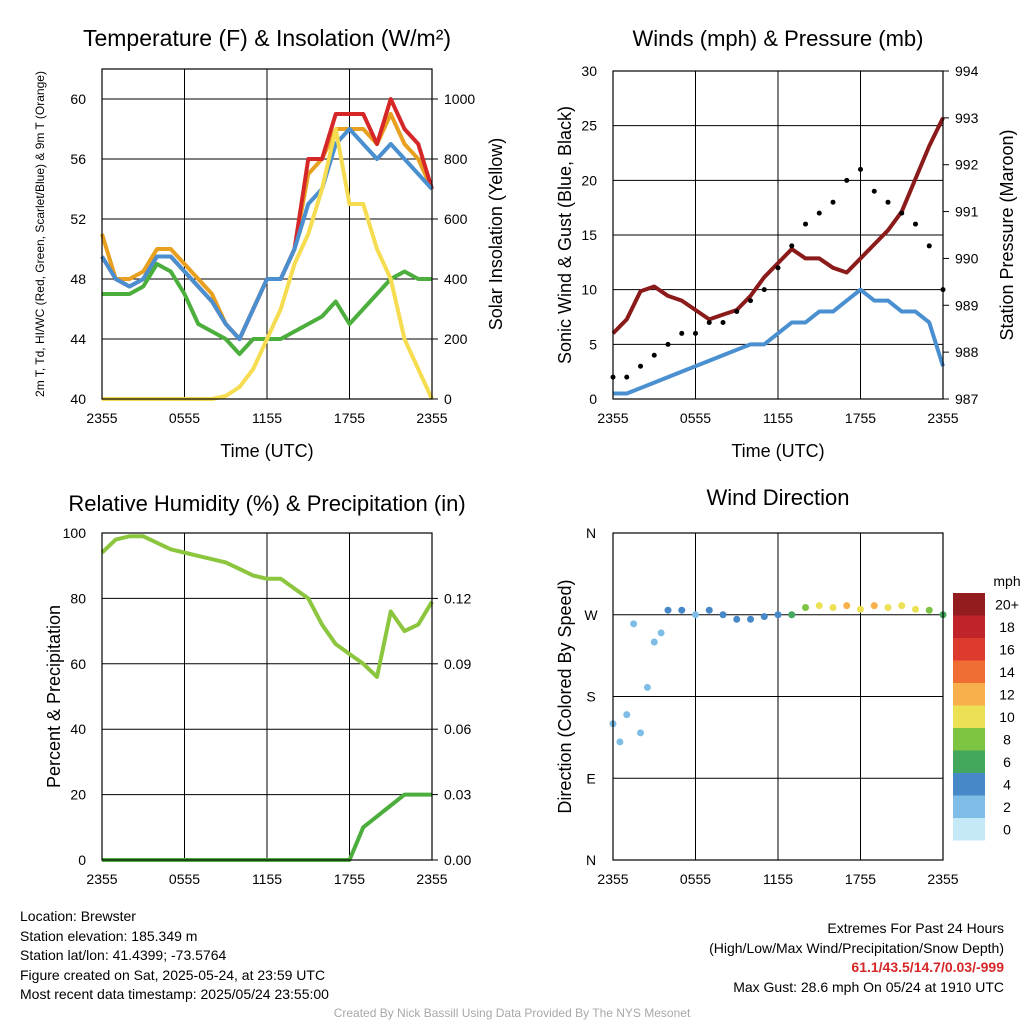 This screenshot has height=1024, width=1024. What do you see at coordinates (777, 497) in the screenshot?
I see `chart-title: Wind Direction` at bounding box center [777, 497].